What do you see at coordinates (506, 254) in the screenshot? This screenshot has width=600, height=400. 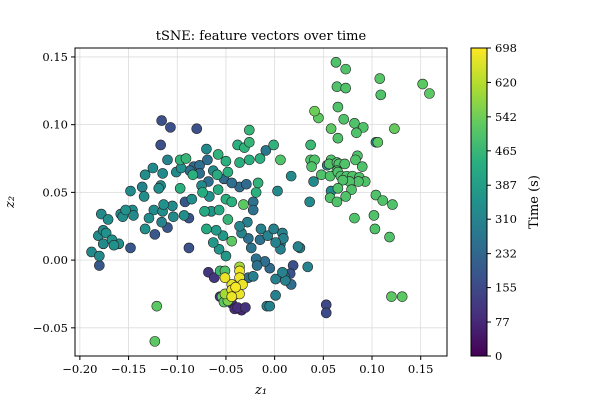 I see `colorbar-tick-label: 232` at bounding box center [506, 254].